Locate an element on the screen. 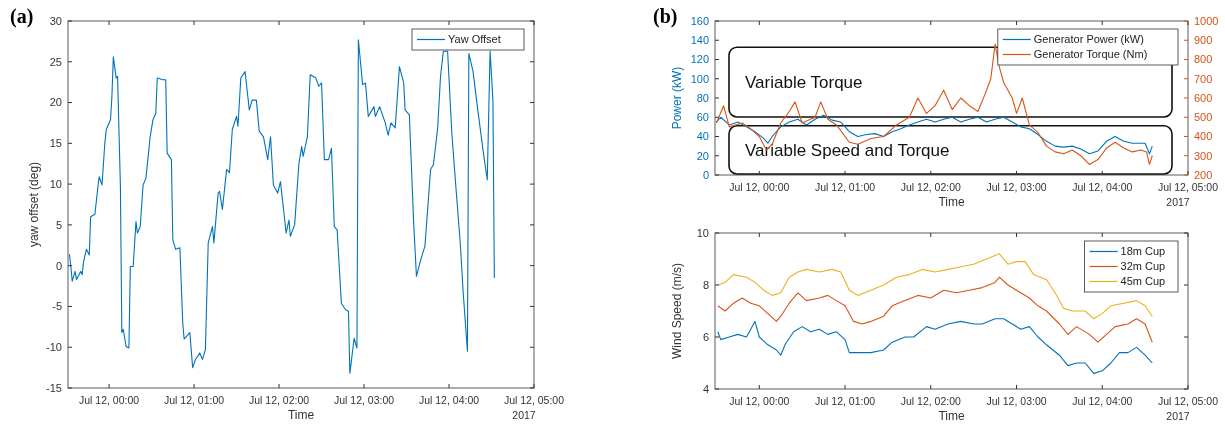 The height and width of the screenshot is (428, 1225). y-tick-label: 30 is located at coordinates (55, 20).